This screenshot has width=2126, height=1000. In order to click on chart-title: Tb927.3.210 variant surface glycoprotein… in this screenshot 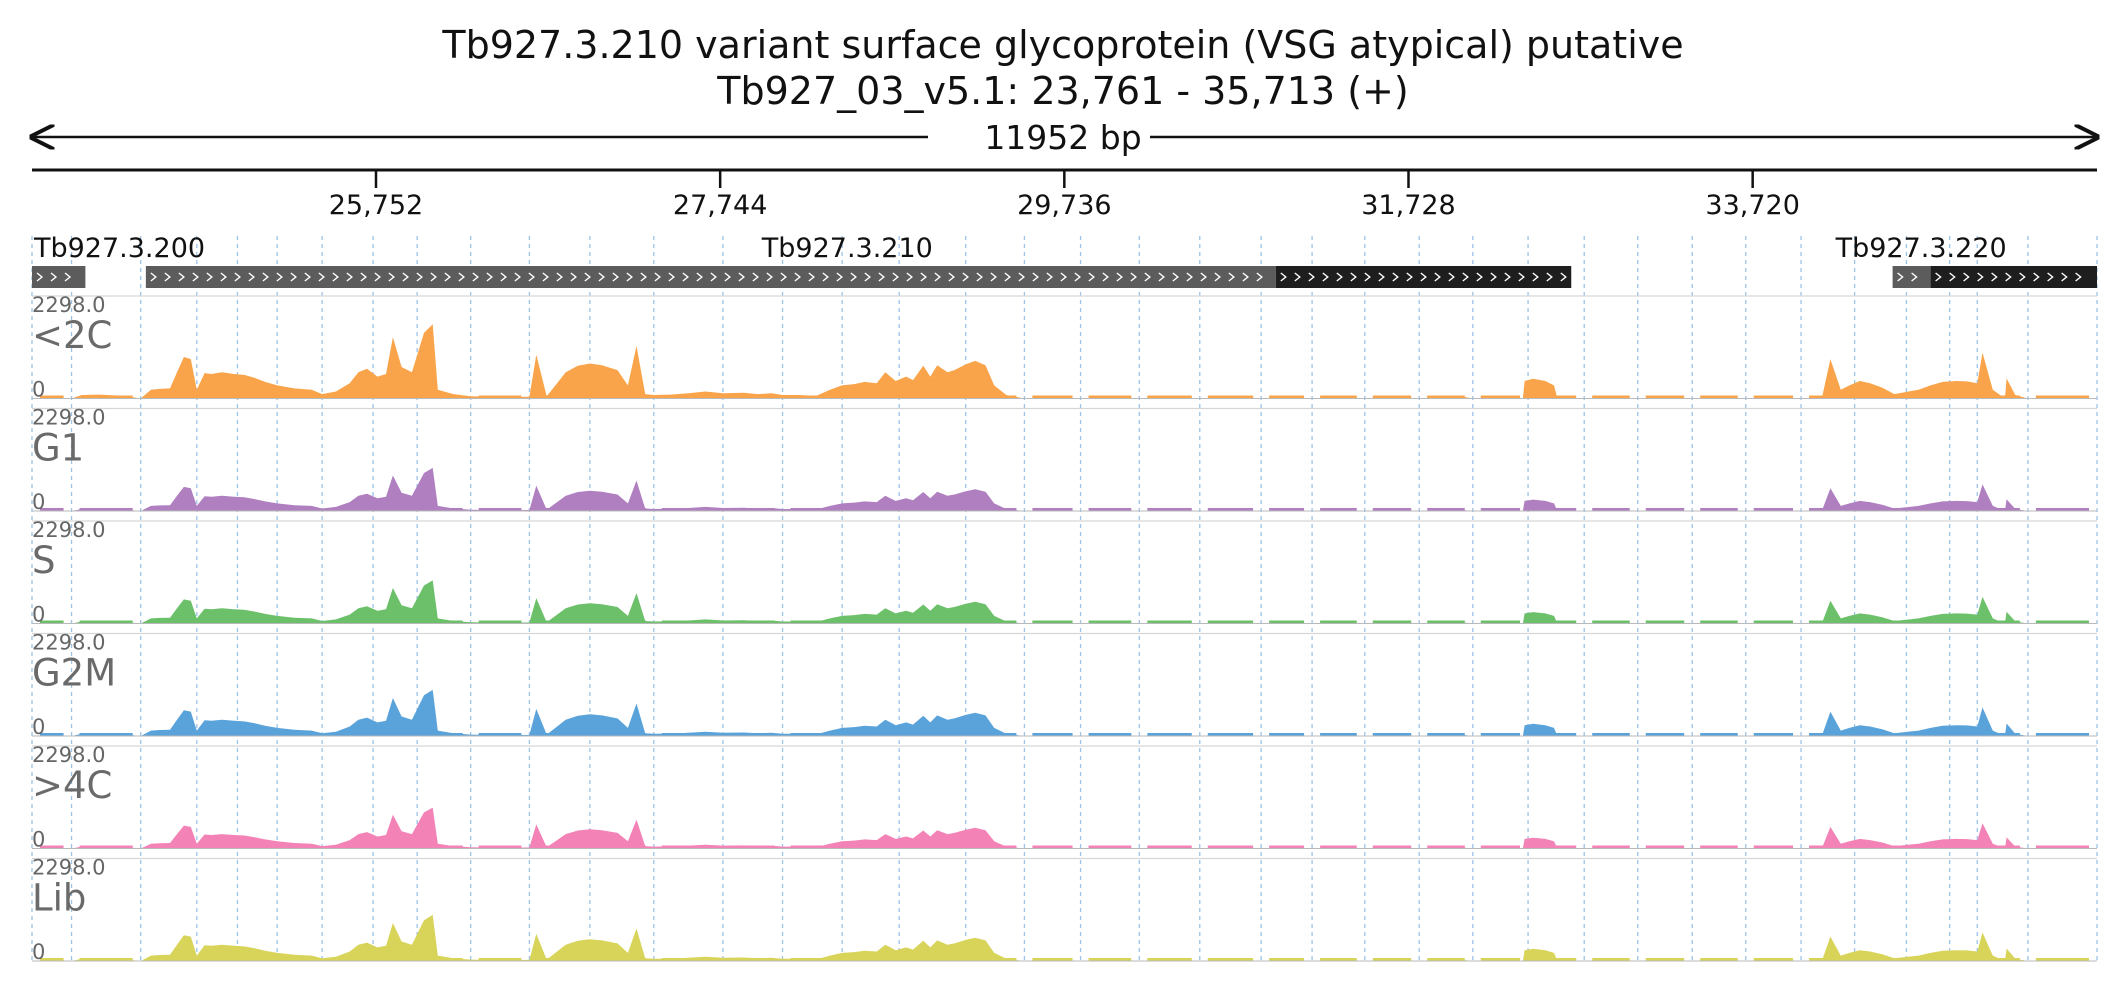, I will do `click(1063, 45)`.